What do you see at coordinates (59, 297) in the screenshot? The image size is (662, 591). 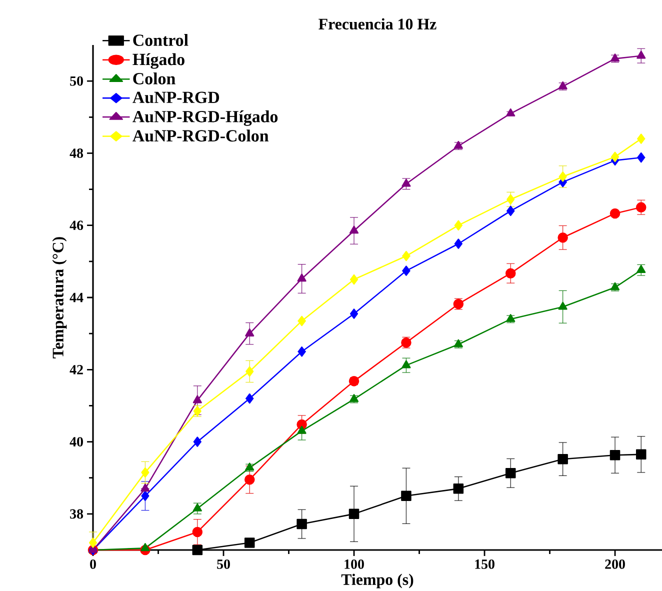 I see `y-axis-title: Temperatura (°C)` at bounding box center [59, 297].